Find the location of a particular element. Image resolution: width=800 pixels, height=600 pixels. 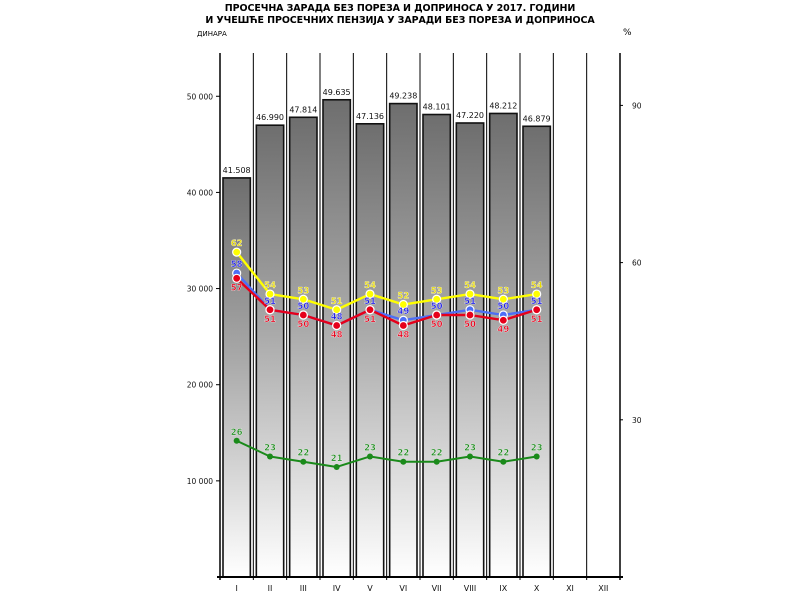

x-axis-category-label: I is located at coordinates (236, 588).